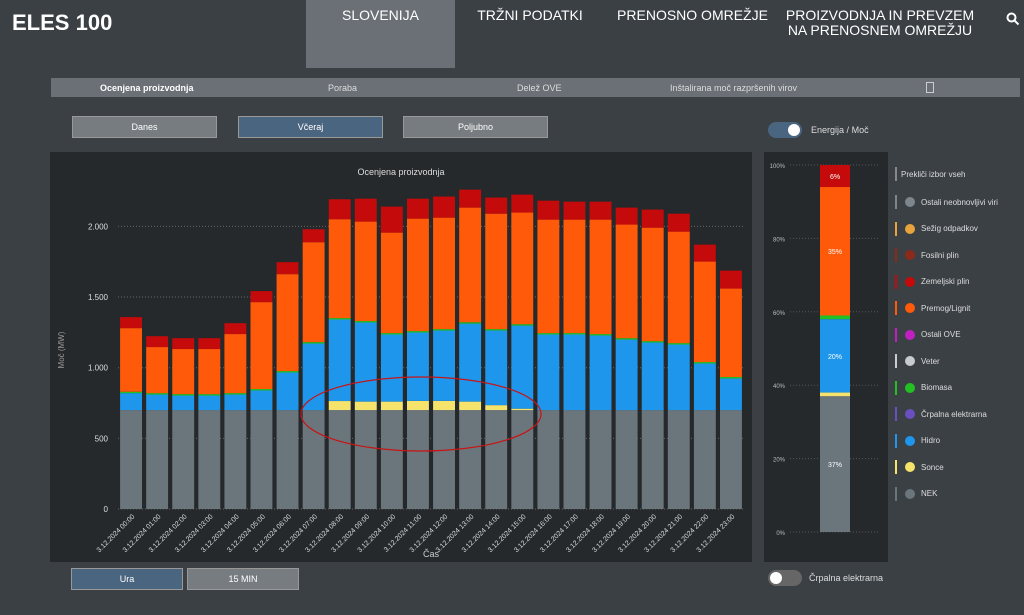 Image resolution: width=1024 pixels, height=615 pixels. Describe the element at coordinates (930, 87) in the screenshot. I see `export-icon` at that location.